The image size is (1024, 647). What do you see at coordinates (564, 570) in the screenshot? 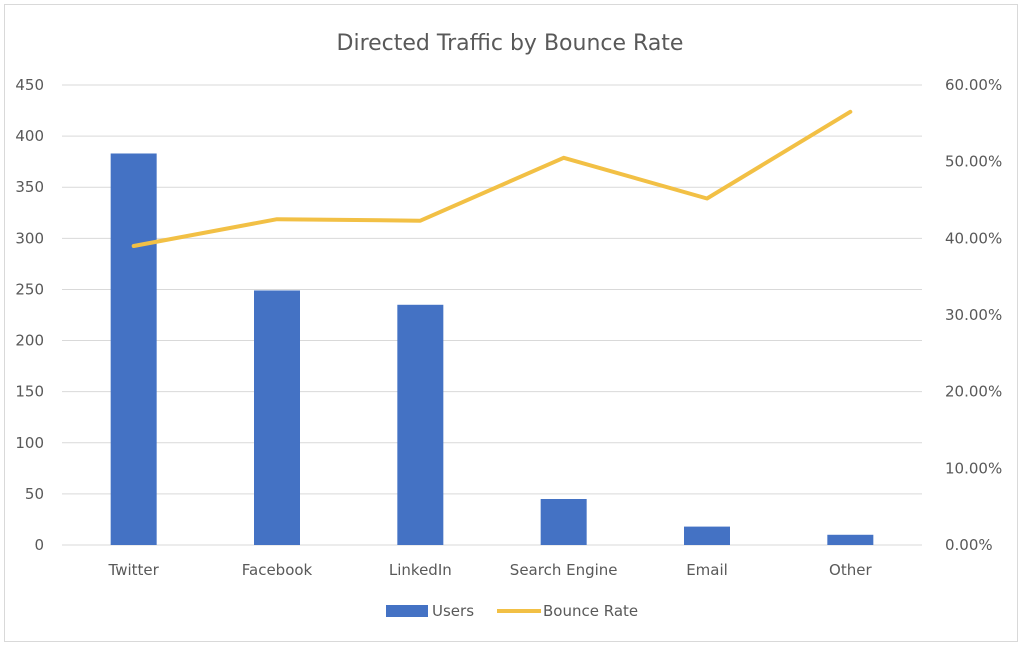
I see `category-label: Search Engine` at bounding box center [564, 570].